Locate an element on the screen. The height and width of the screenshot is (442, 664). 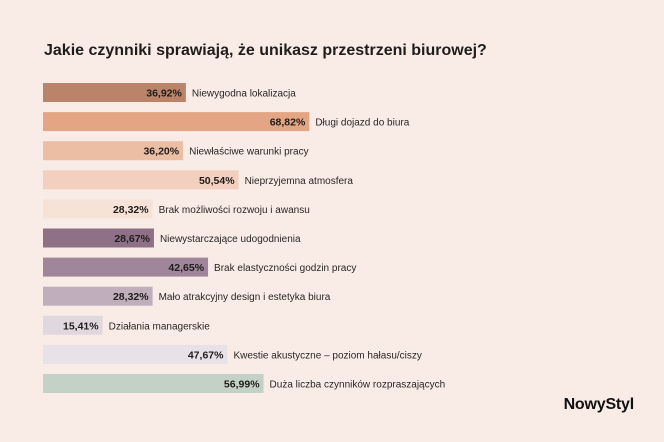
category-label: Niewygodna lokalizacja is located at coordinates (244, 94).